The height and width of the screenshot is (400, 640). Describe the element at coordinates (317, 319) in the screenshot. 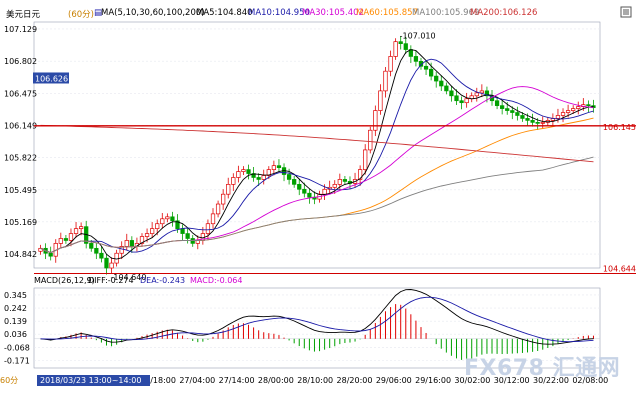

I see `macd-dea-line` at that location.